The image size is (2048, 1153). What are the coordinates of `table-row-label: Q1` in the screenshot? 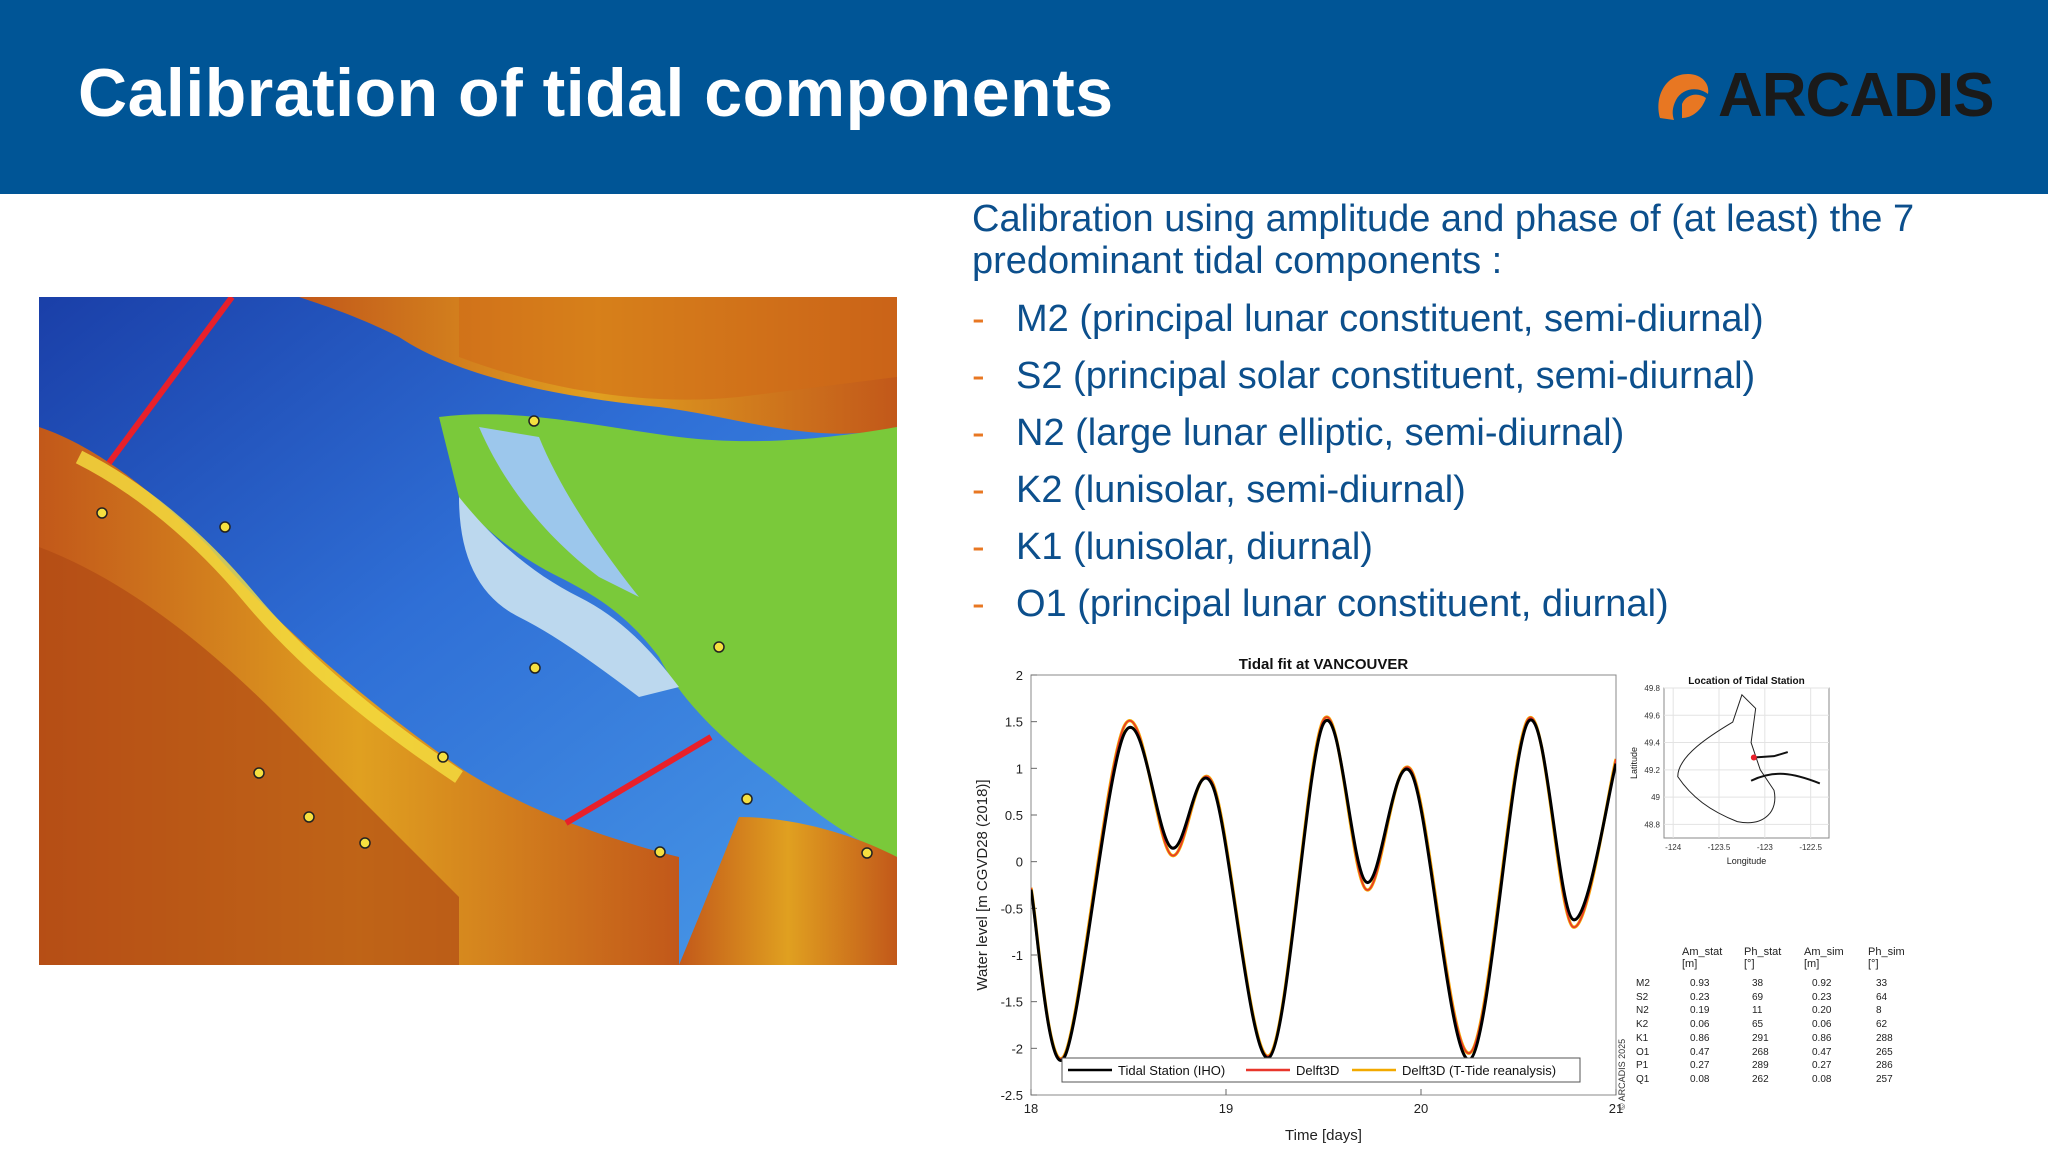 It's located at (1643, 1079).